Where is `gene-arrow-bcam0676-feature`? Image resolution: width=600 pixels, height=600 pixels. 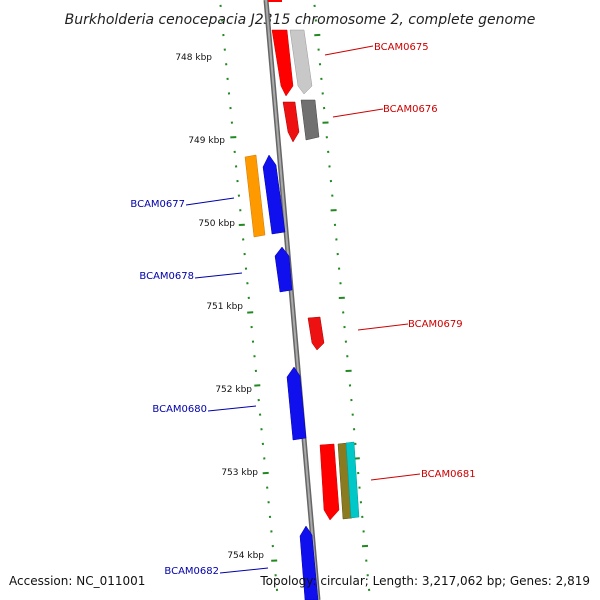
gene-arrow-bcam0676-feature is located at coordinates (310, 120).